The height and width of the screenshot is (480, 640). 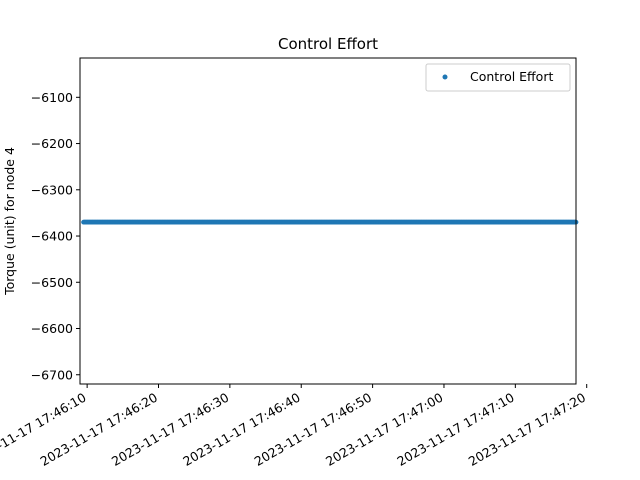 What do you see at coordinates (527, 429) in the screenshot?
I see `x-tick-label: 2023-11-17 17:47:20` at bounding box center [527, 429].